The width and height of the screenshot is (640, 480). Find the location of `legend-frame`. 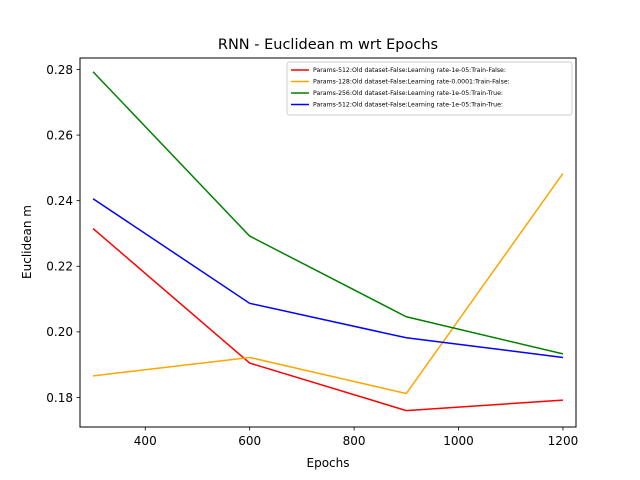

legend-frame is located at coordinates (429, 88).